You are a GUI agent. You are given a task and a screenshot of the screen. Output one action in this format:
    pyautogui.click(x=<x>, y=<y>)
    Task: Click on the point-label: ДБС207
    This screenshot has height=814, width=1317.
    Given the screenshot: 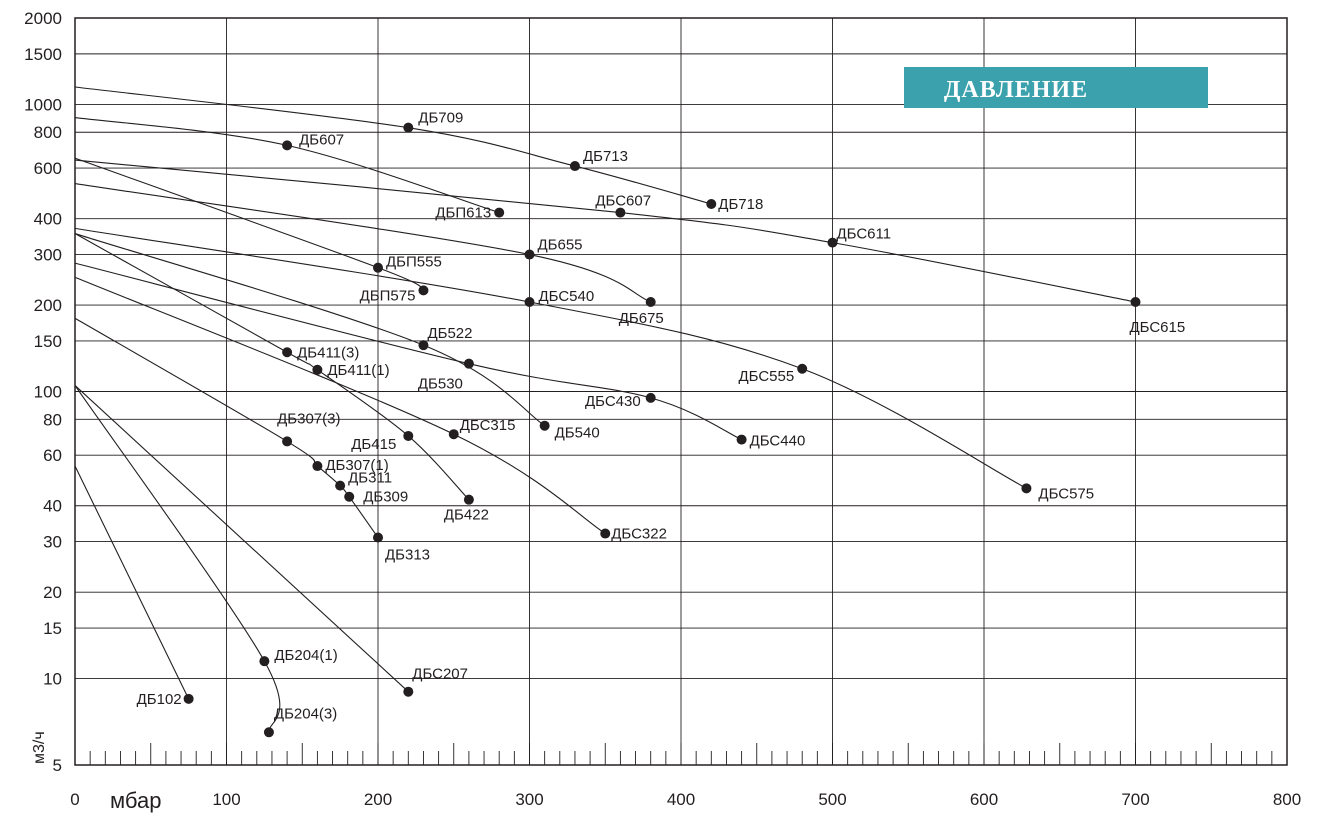 What is the action you would take?
    pyautogui.click(x=440, y=674)
    